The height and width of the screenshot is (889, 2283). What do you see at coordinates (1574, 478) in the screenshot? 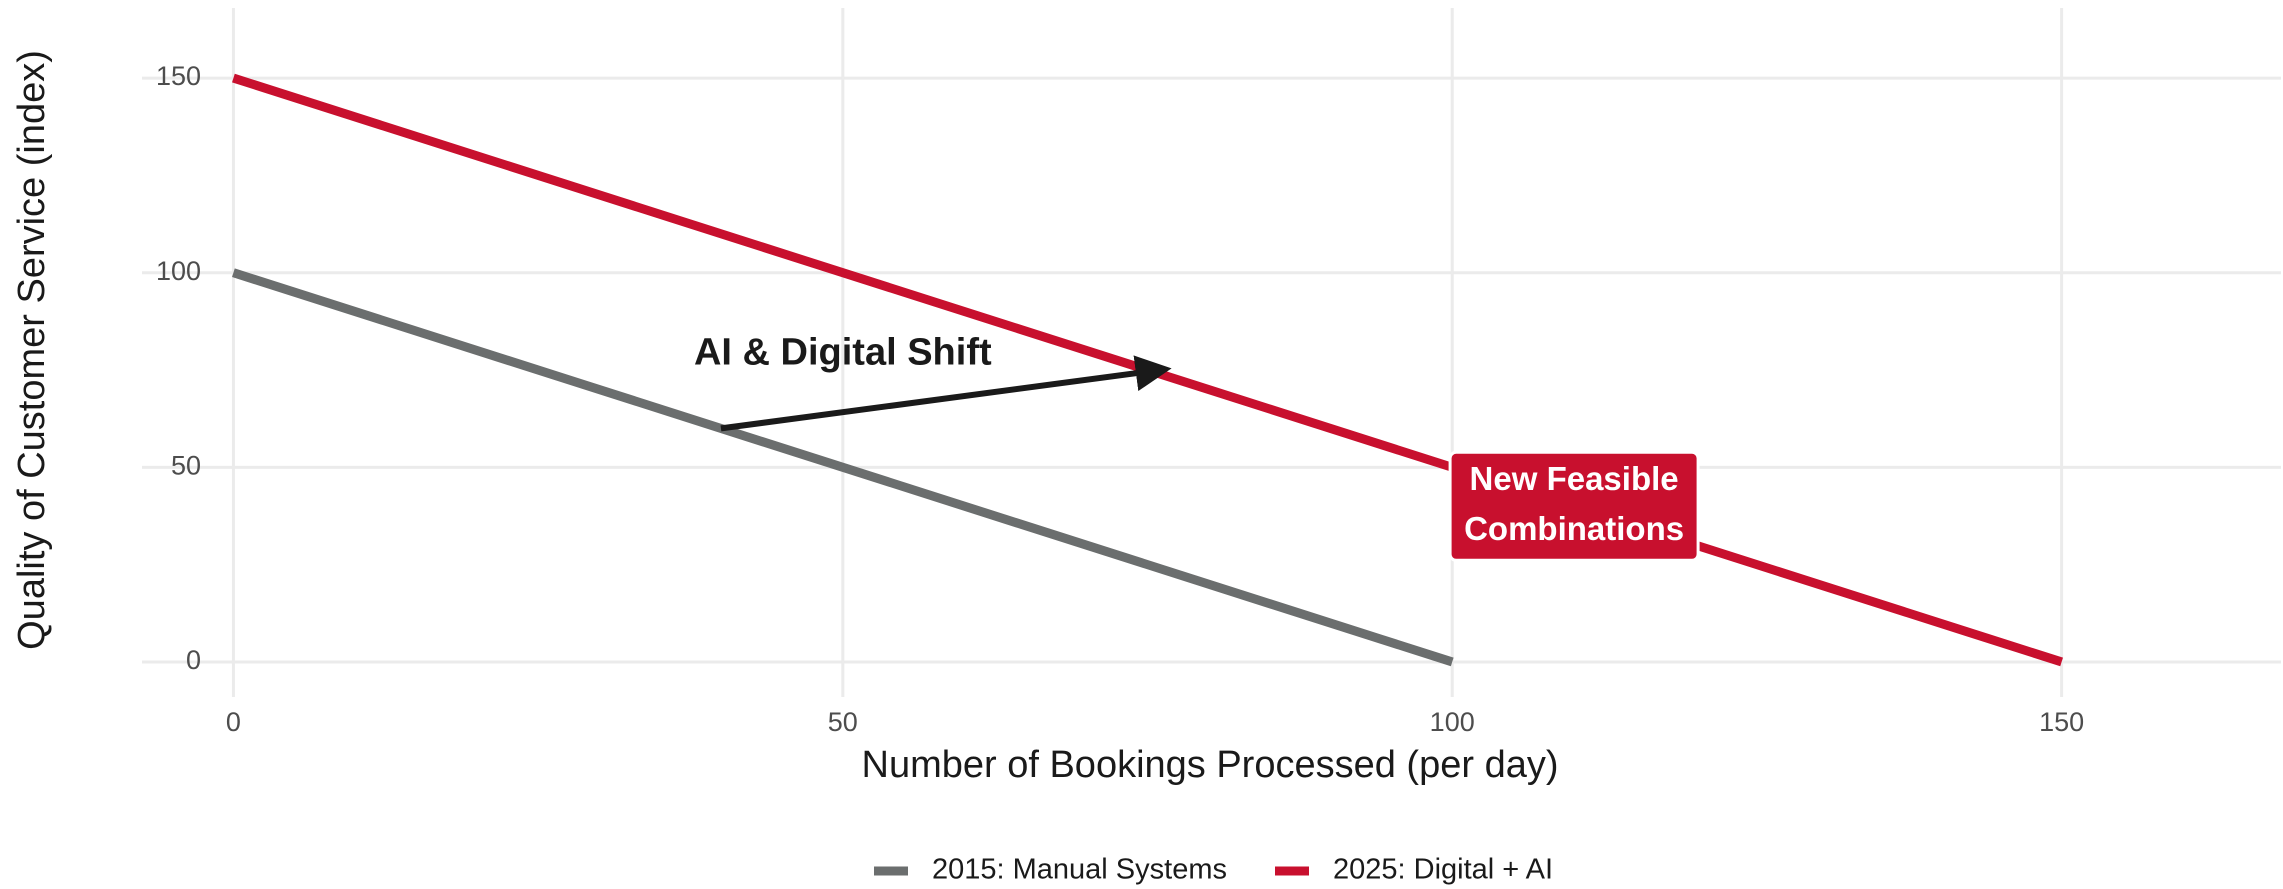
I see `annotation-label: New Feasible` at bounding box center [1574, 478].